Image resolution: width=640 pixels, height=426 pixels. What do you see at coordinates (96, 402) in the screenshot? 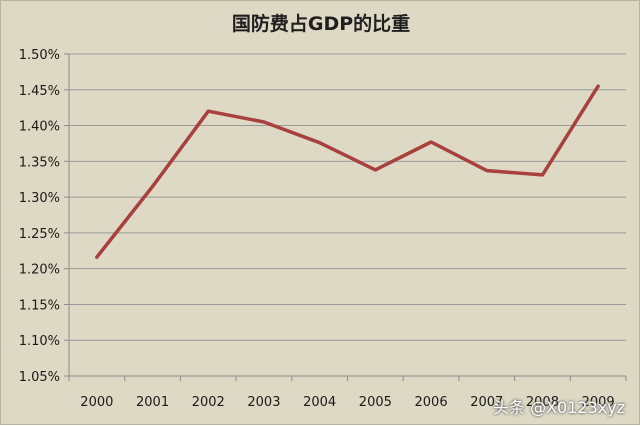
I see `x-tick-label: 2000` at bounding box center [96, 402].